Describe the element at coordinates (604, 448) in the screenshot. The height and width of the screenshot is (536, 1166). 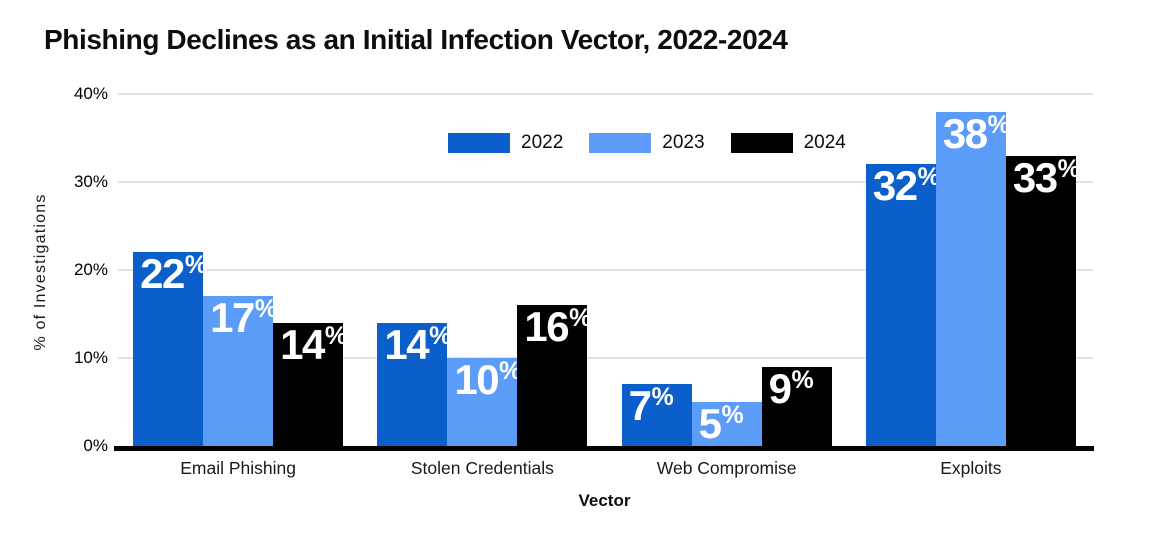
I see `x-axis-line` at that location.